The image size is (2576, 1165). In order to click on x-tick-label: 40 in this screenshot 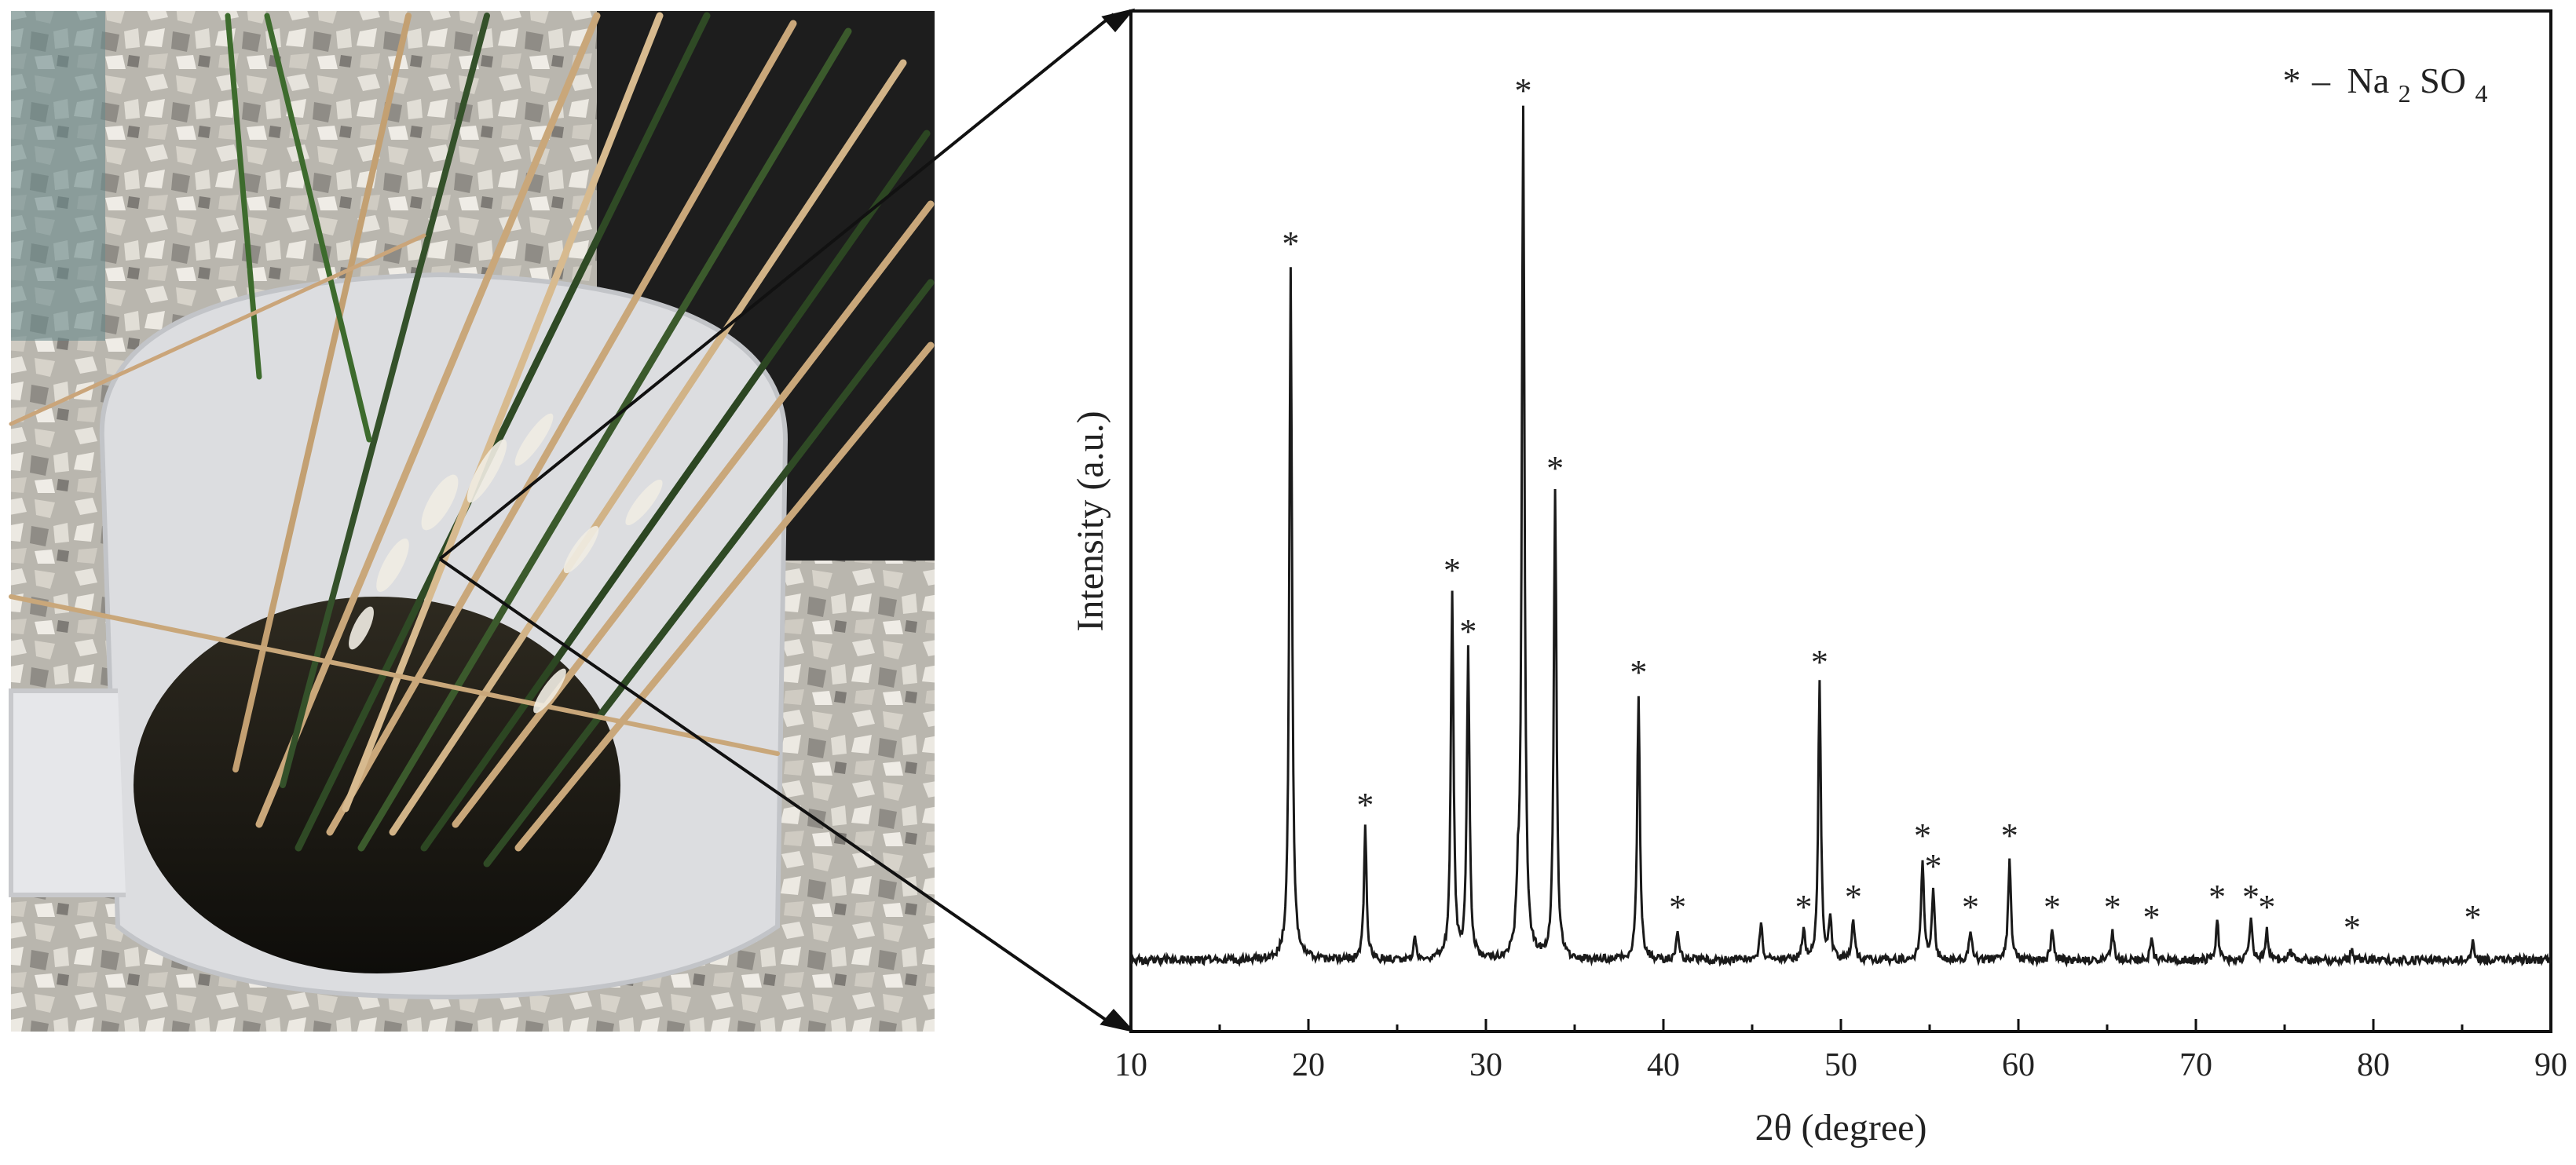, I will do `click(1663, 1065)`.